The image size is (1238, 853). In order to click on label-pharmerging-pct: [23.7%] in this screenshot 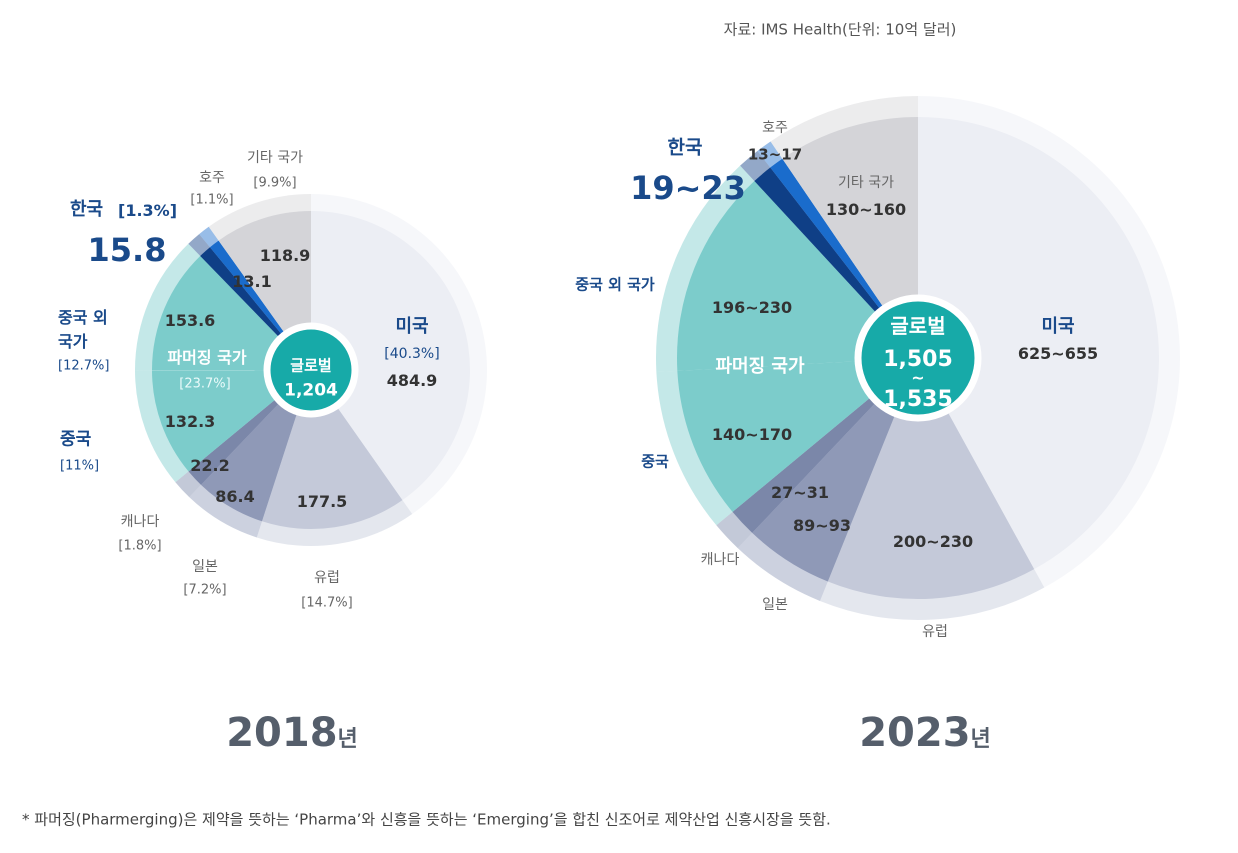, I will do `click(205, 384)`.